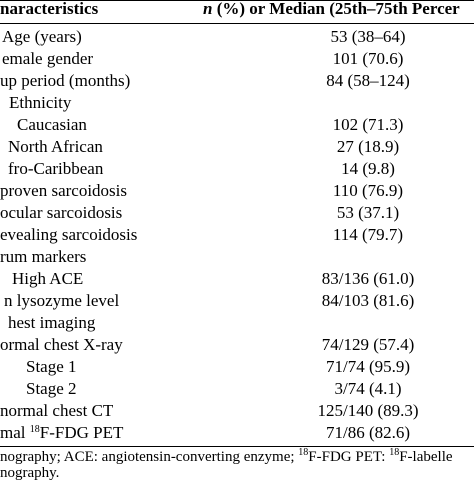  What do you see at coordinates (61, 344) in the screenshot?
I see `row-label: ormal chest X-ray` at bounding box center [61, 344].